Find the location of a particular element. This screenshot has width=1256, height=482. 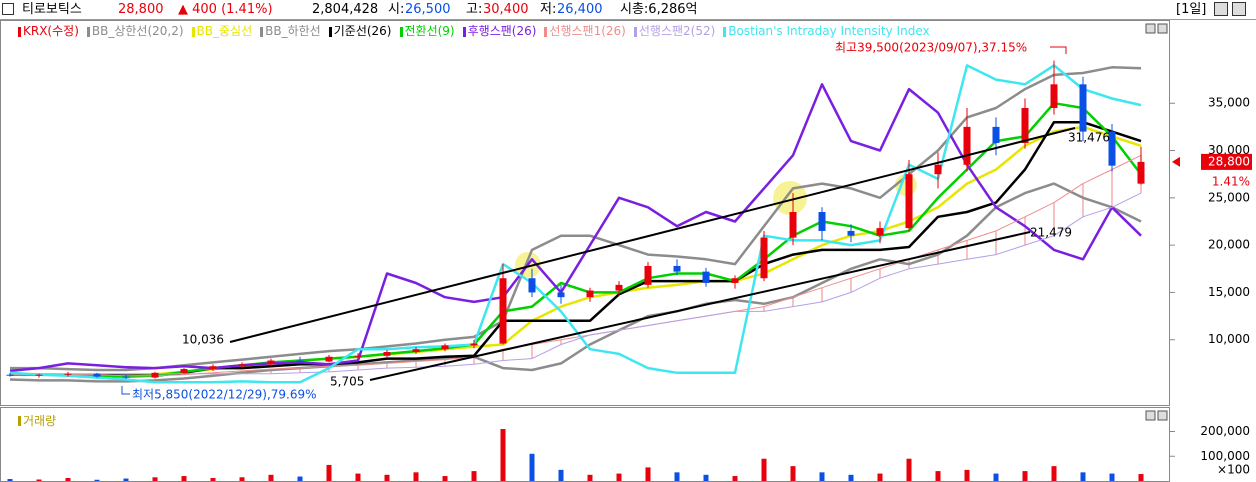

open: 26,500 is located at coordinates (428, 9).